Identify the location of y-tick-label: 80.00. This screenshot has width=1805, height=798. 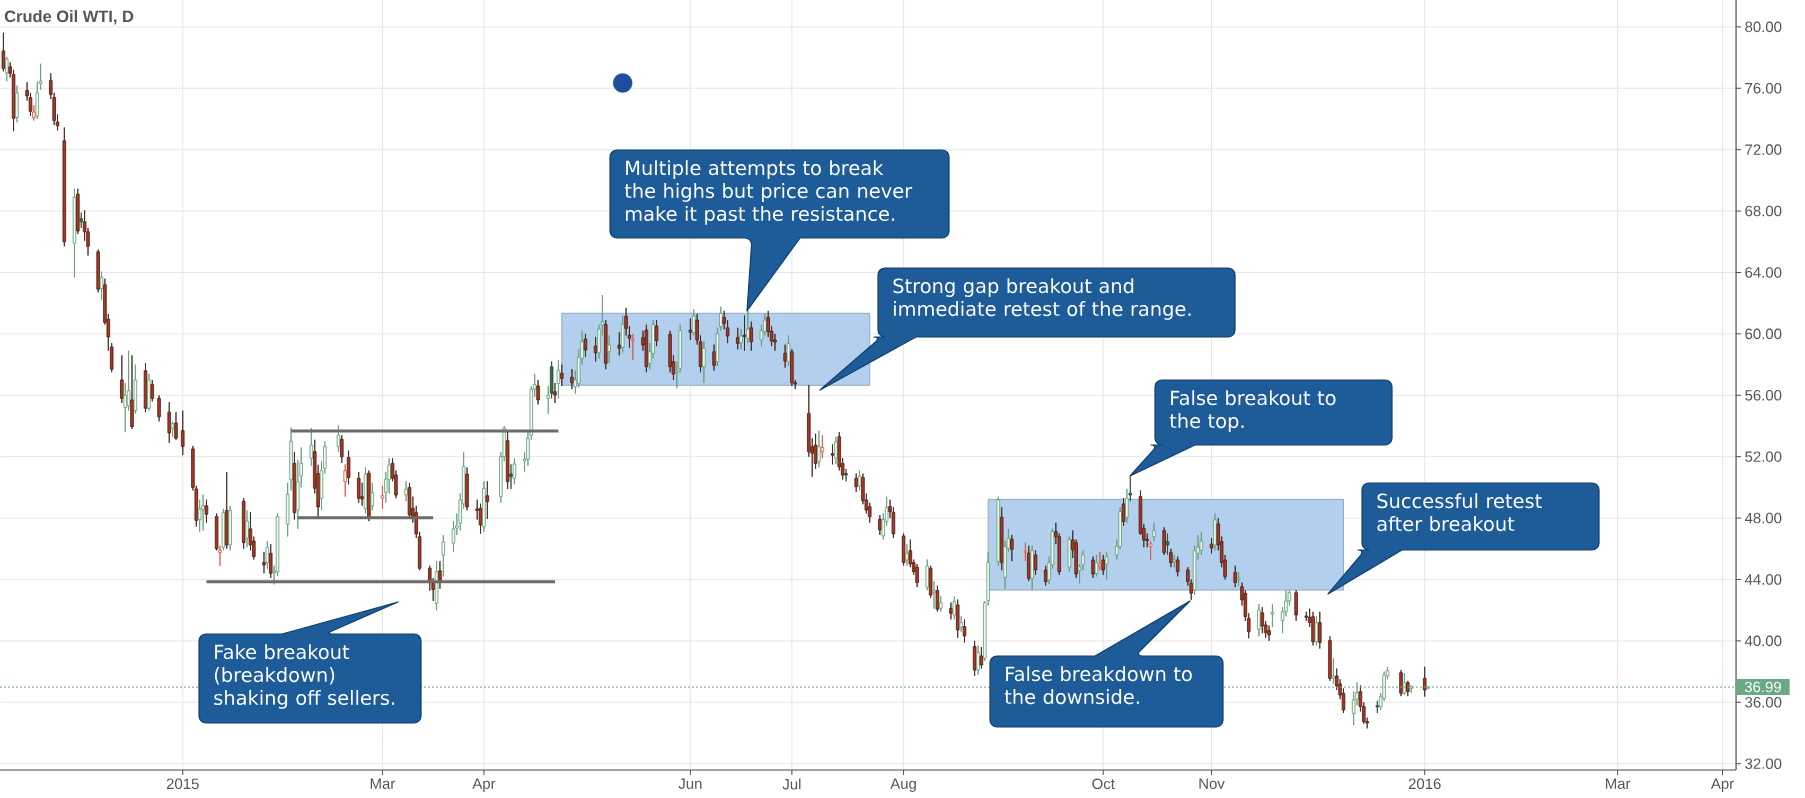
(1763, 27).